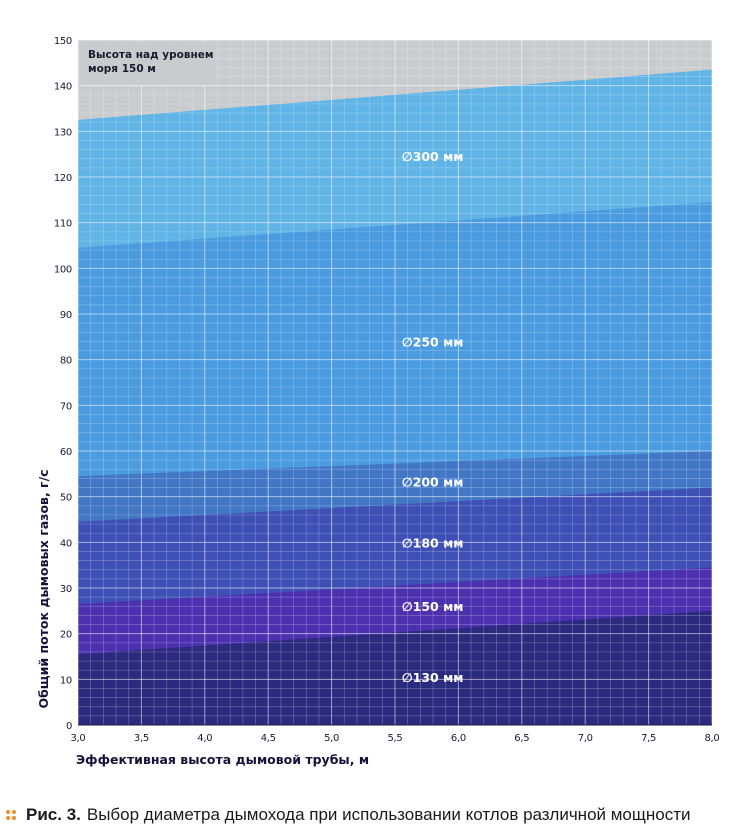  What do you see at coordinates (204, 738) in the screenshot?
I see `x-tick-label: 4,0` at bounding box center [204, 738].